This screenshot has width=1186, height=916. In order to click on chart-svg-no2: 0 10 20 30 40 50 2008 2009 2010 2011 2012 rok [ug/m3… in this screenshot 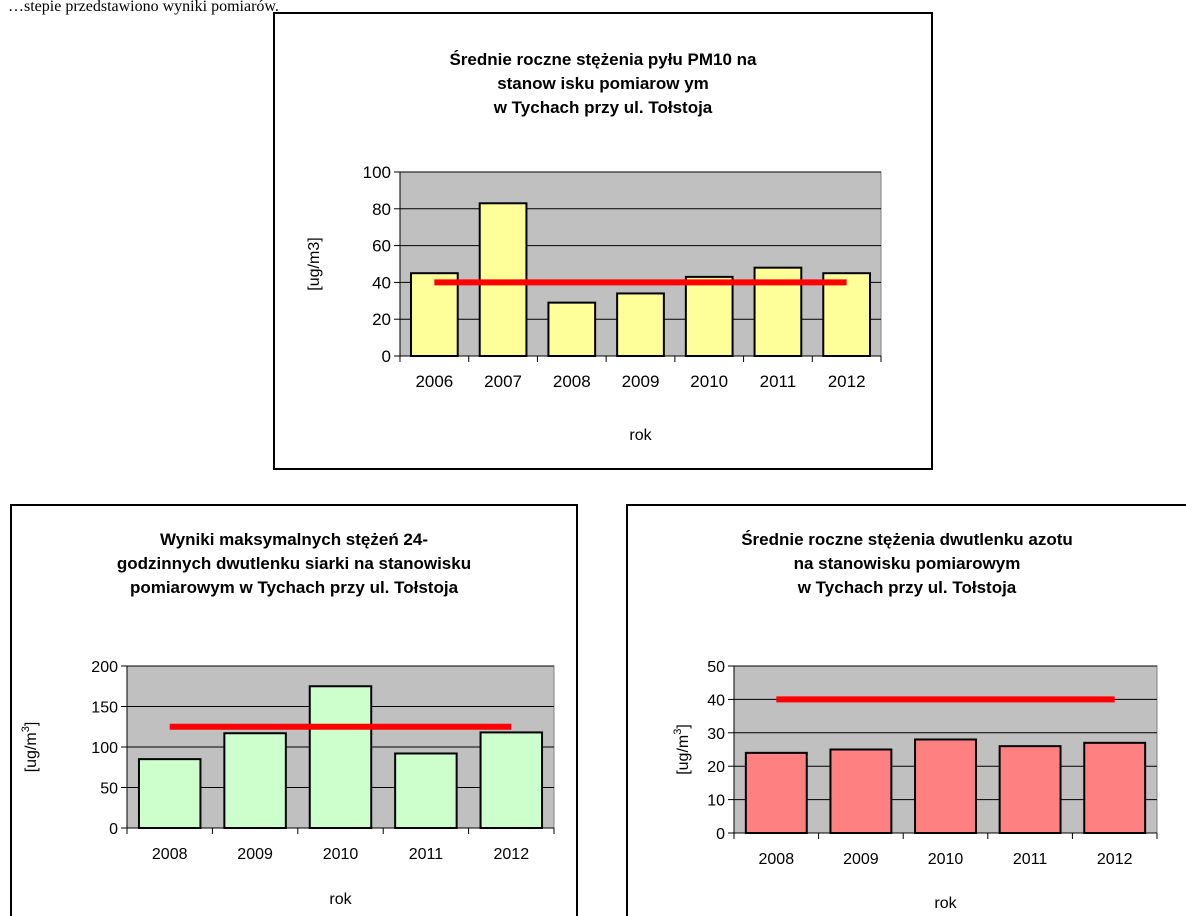, I will do `click(915, 785)`.